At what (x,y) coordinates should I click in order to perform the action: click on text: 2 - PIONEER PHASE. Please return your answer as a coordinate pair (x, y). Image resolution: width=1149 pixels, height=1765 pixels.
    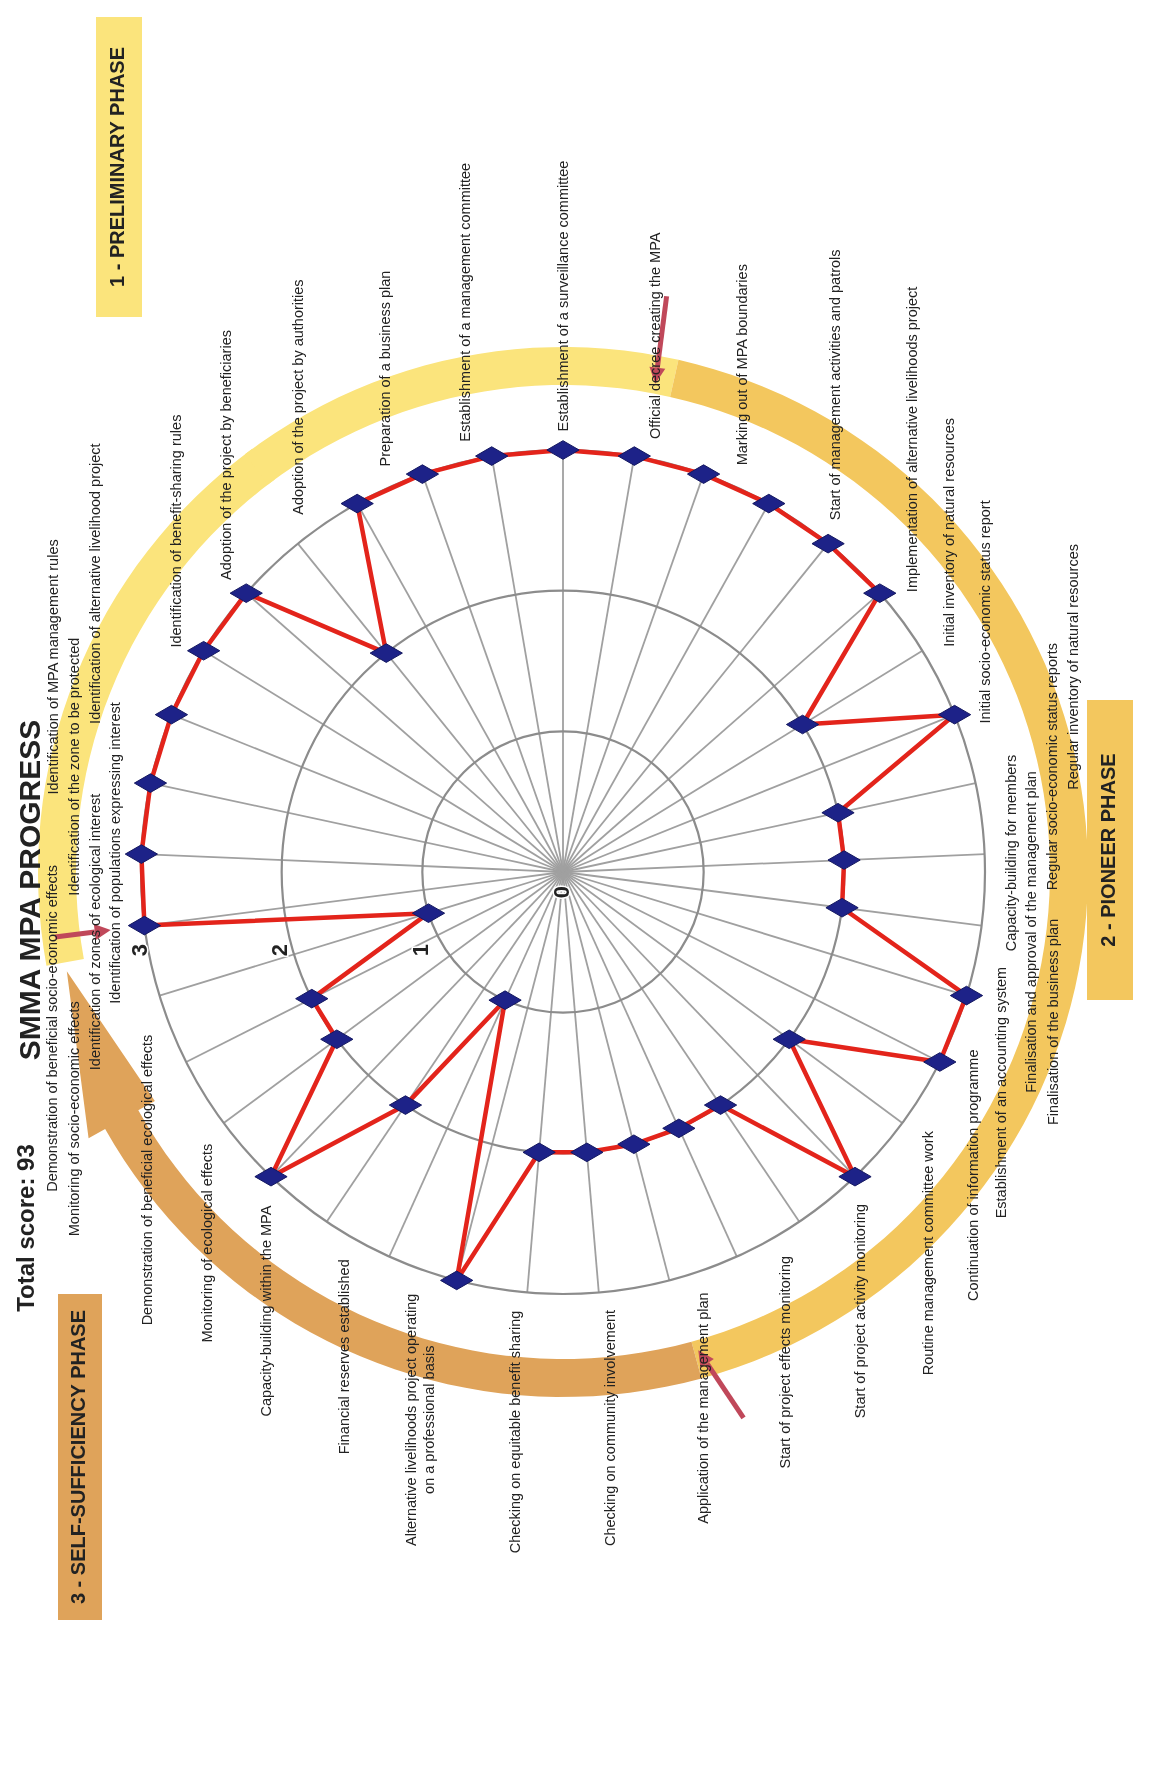
    Looking at the image, I should click on (1108, 850).